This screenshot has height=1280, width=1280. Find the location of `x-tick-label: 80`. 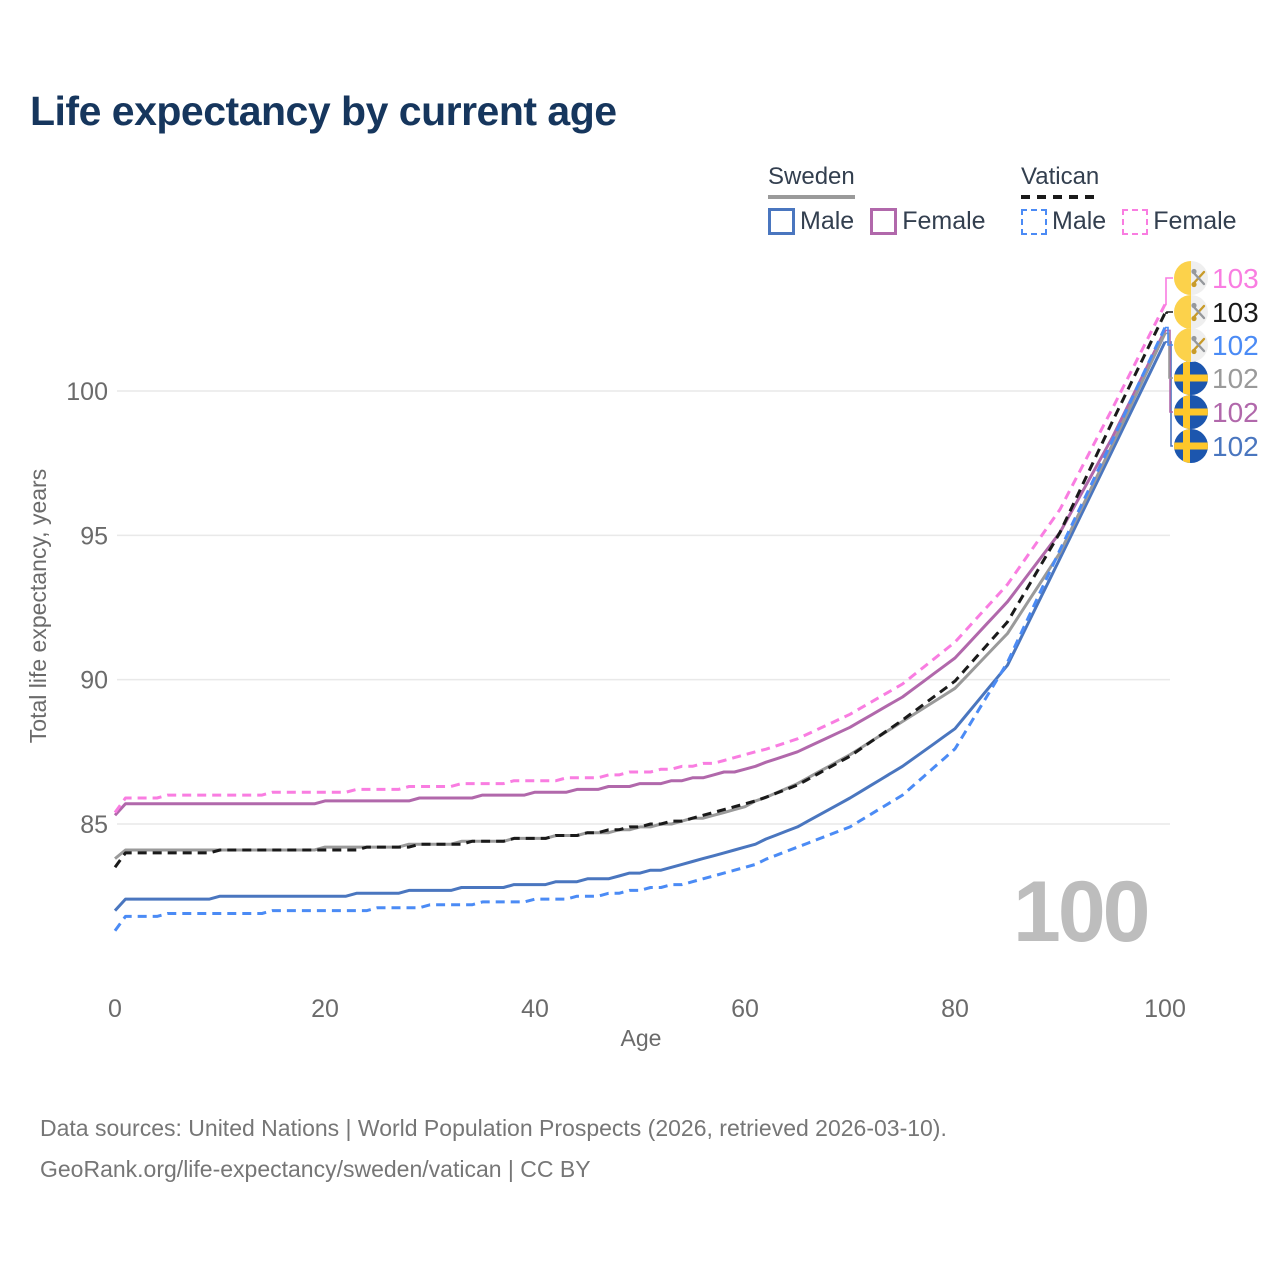

x-tick-label: 80 is located at coordinates (955, 1009).